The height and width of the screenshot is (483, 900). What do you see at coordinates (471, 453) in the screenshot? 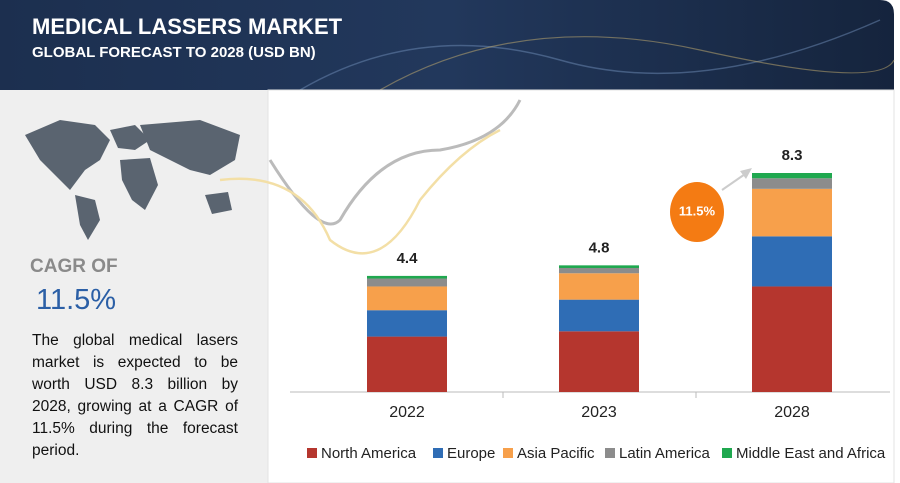
I see `legend-label: Europe` at bounding box center [471, 453].